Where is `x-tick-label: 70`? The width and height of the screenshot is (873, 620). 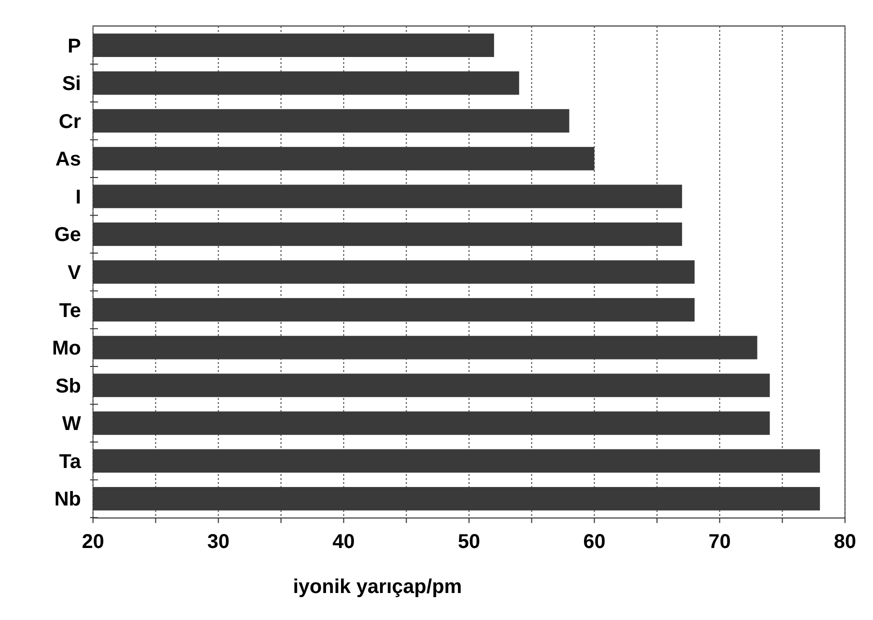 x-tick-label: 70 is located at coordinates (719, 542).